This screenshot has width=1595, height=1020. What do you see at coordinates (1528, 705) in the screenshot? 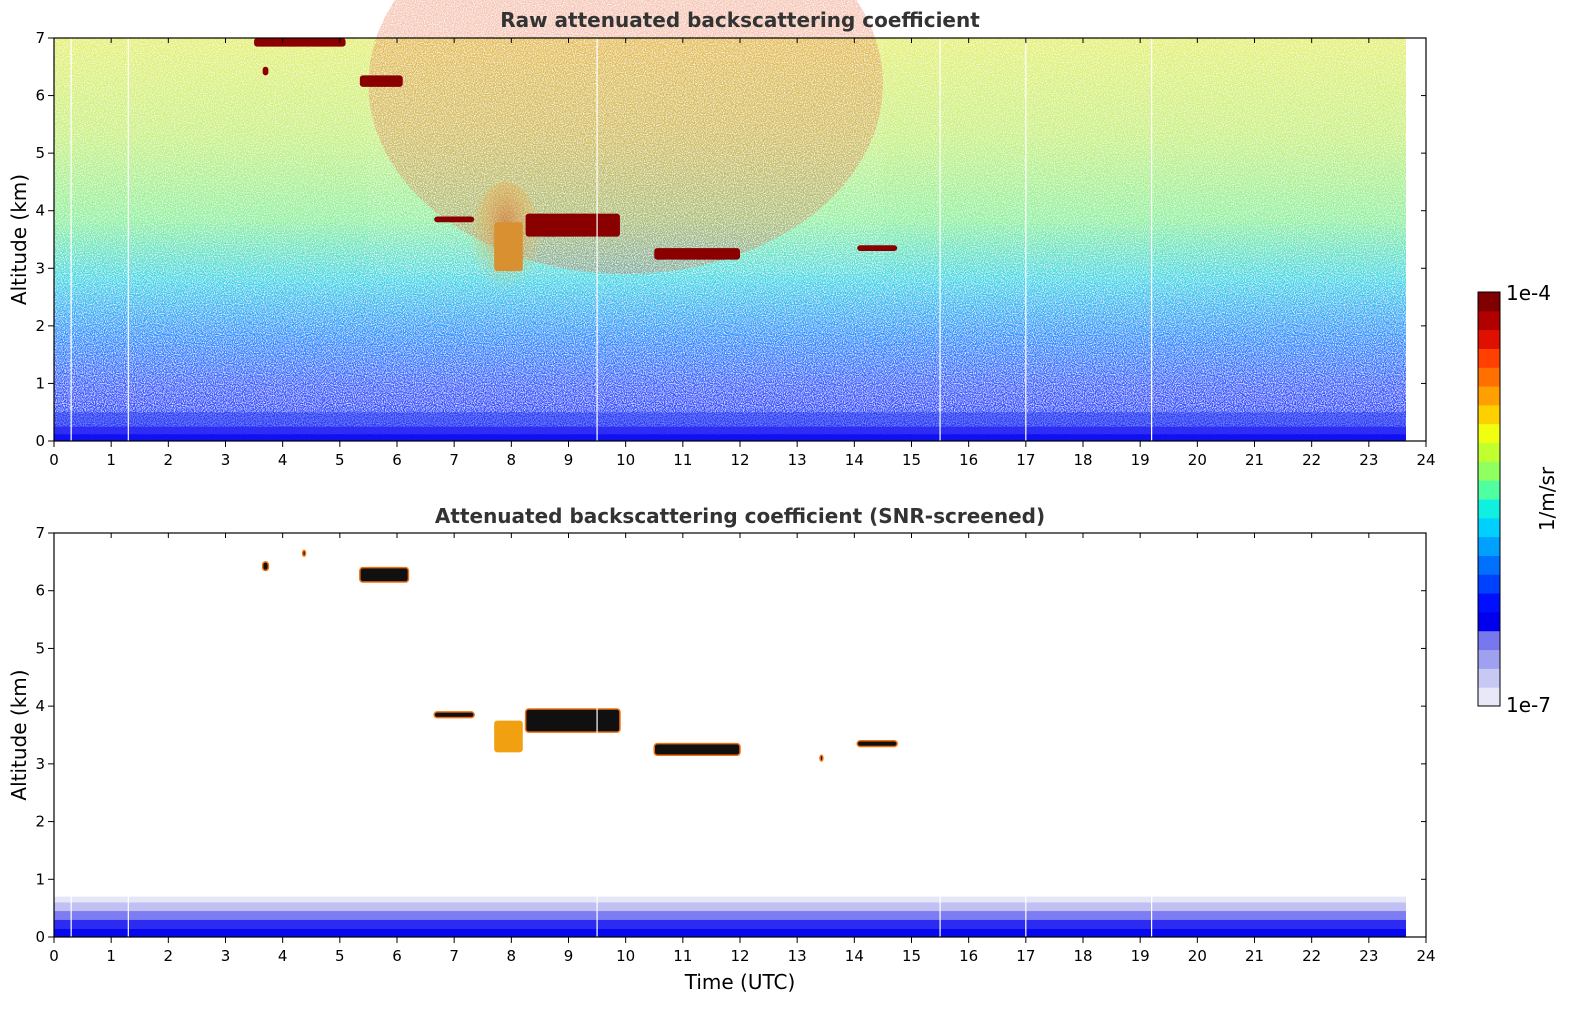
I see `colorbar-min-label: 1e-7` at bounding box center [1528, 705].